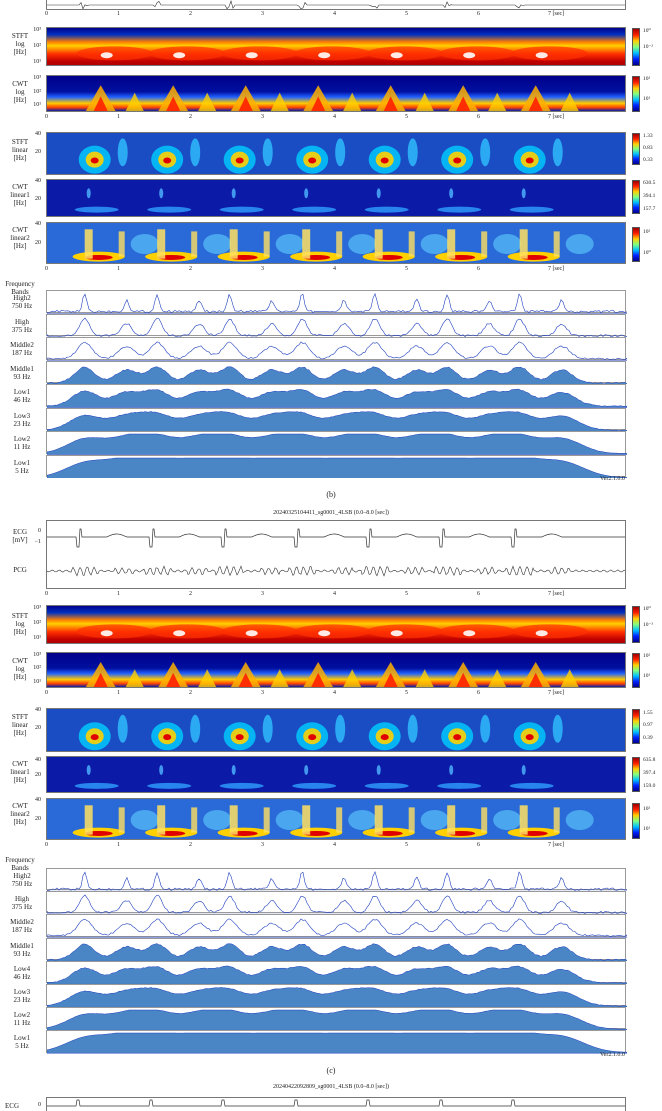 The image size is (662, 1111). I want to click on stft-log-label: STFT log [Hz], so click(20, 44).